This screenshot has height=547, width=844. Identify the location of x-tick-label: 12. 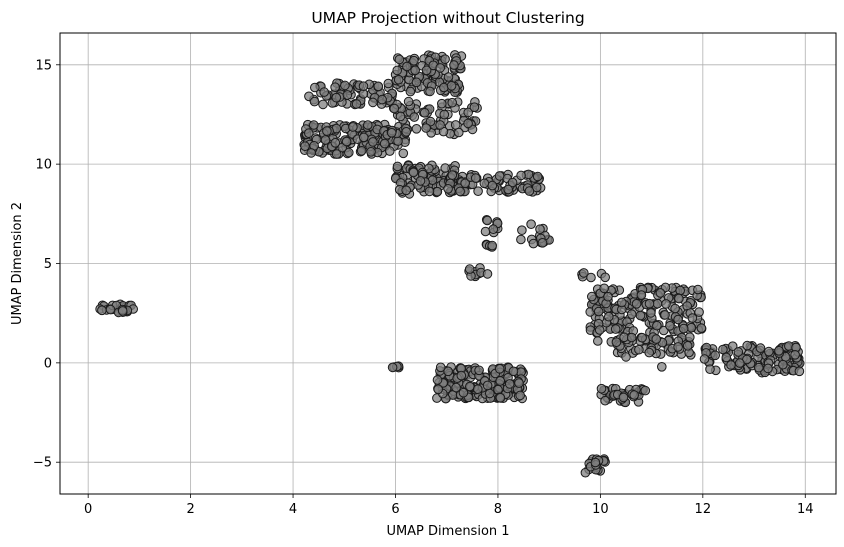
(703, 509).